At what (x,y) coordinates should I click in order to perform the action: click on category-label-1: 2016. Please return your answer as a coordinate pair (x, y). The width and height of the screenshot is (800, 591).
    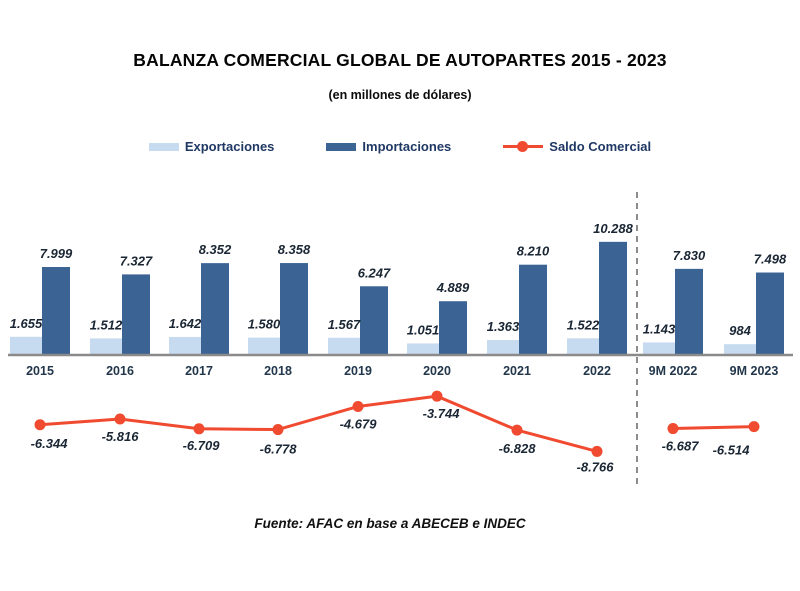
    Looking at the image, I should click on (120, 371).